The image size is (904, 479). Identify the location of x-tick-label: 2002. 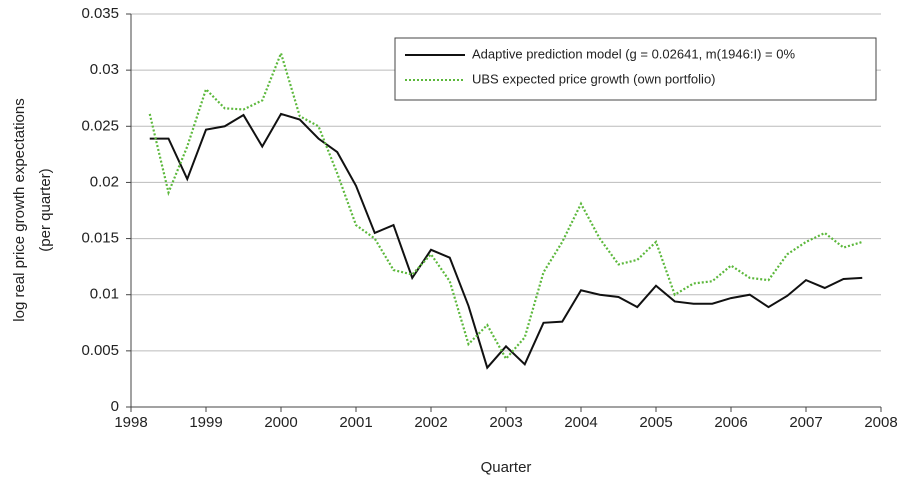
(430, 422).